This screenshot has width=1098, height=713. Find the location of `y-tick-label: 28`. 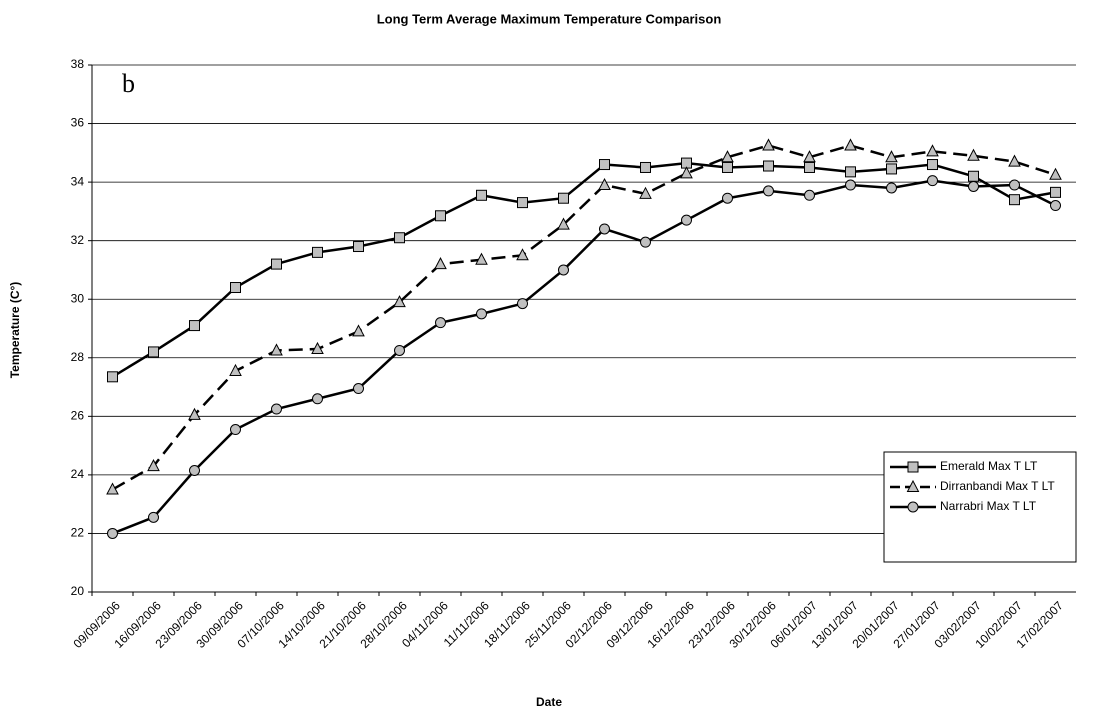

y-tick-label: 28 is located at coordinates (78, 357).